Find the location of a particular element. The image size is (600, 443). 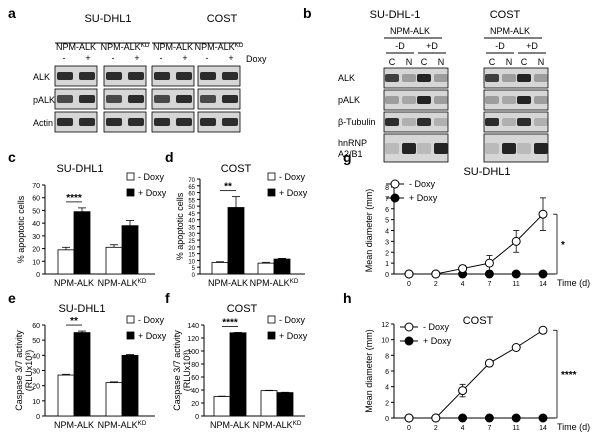

chart-ytick-label: 8 is located at coordinates (387, 356).